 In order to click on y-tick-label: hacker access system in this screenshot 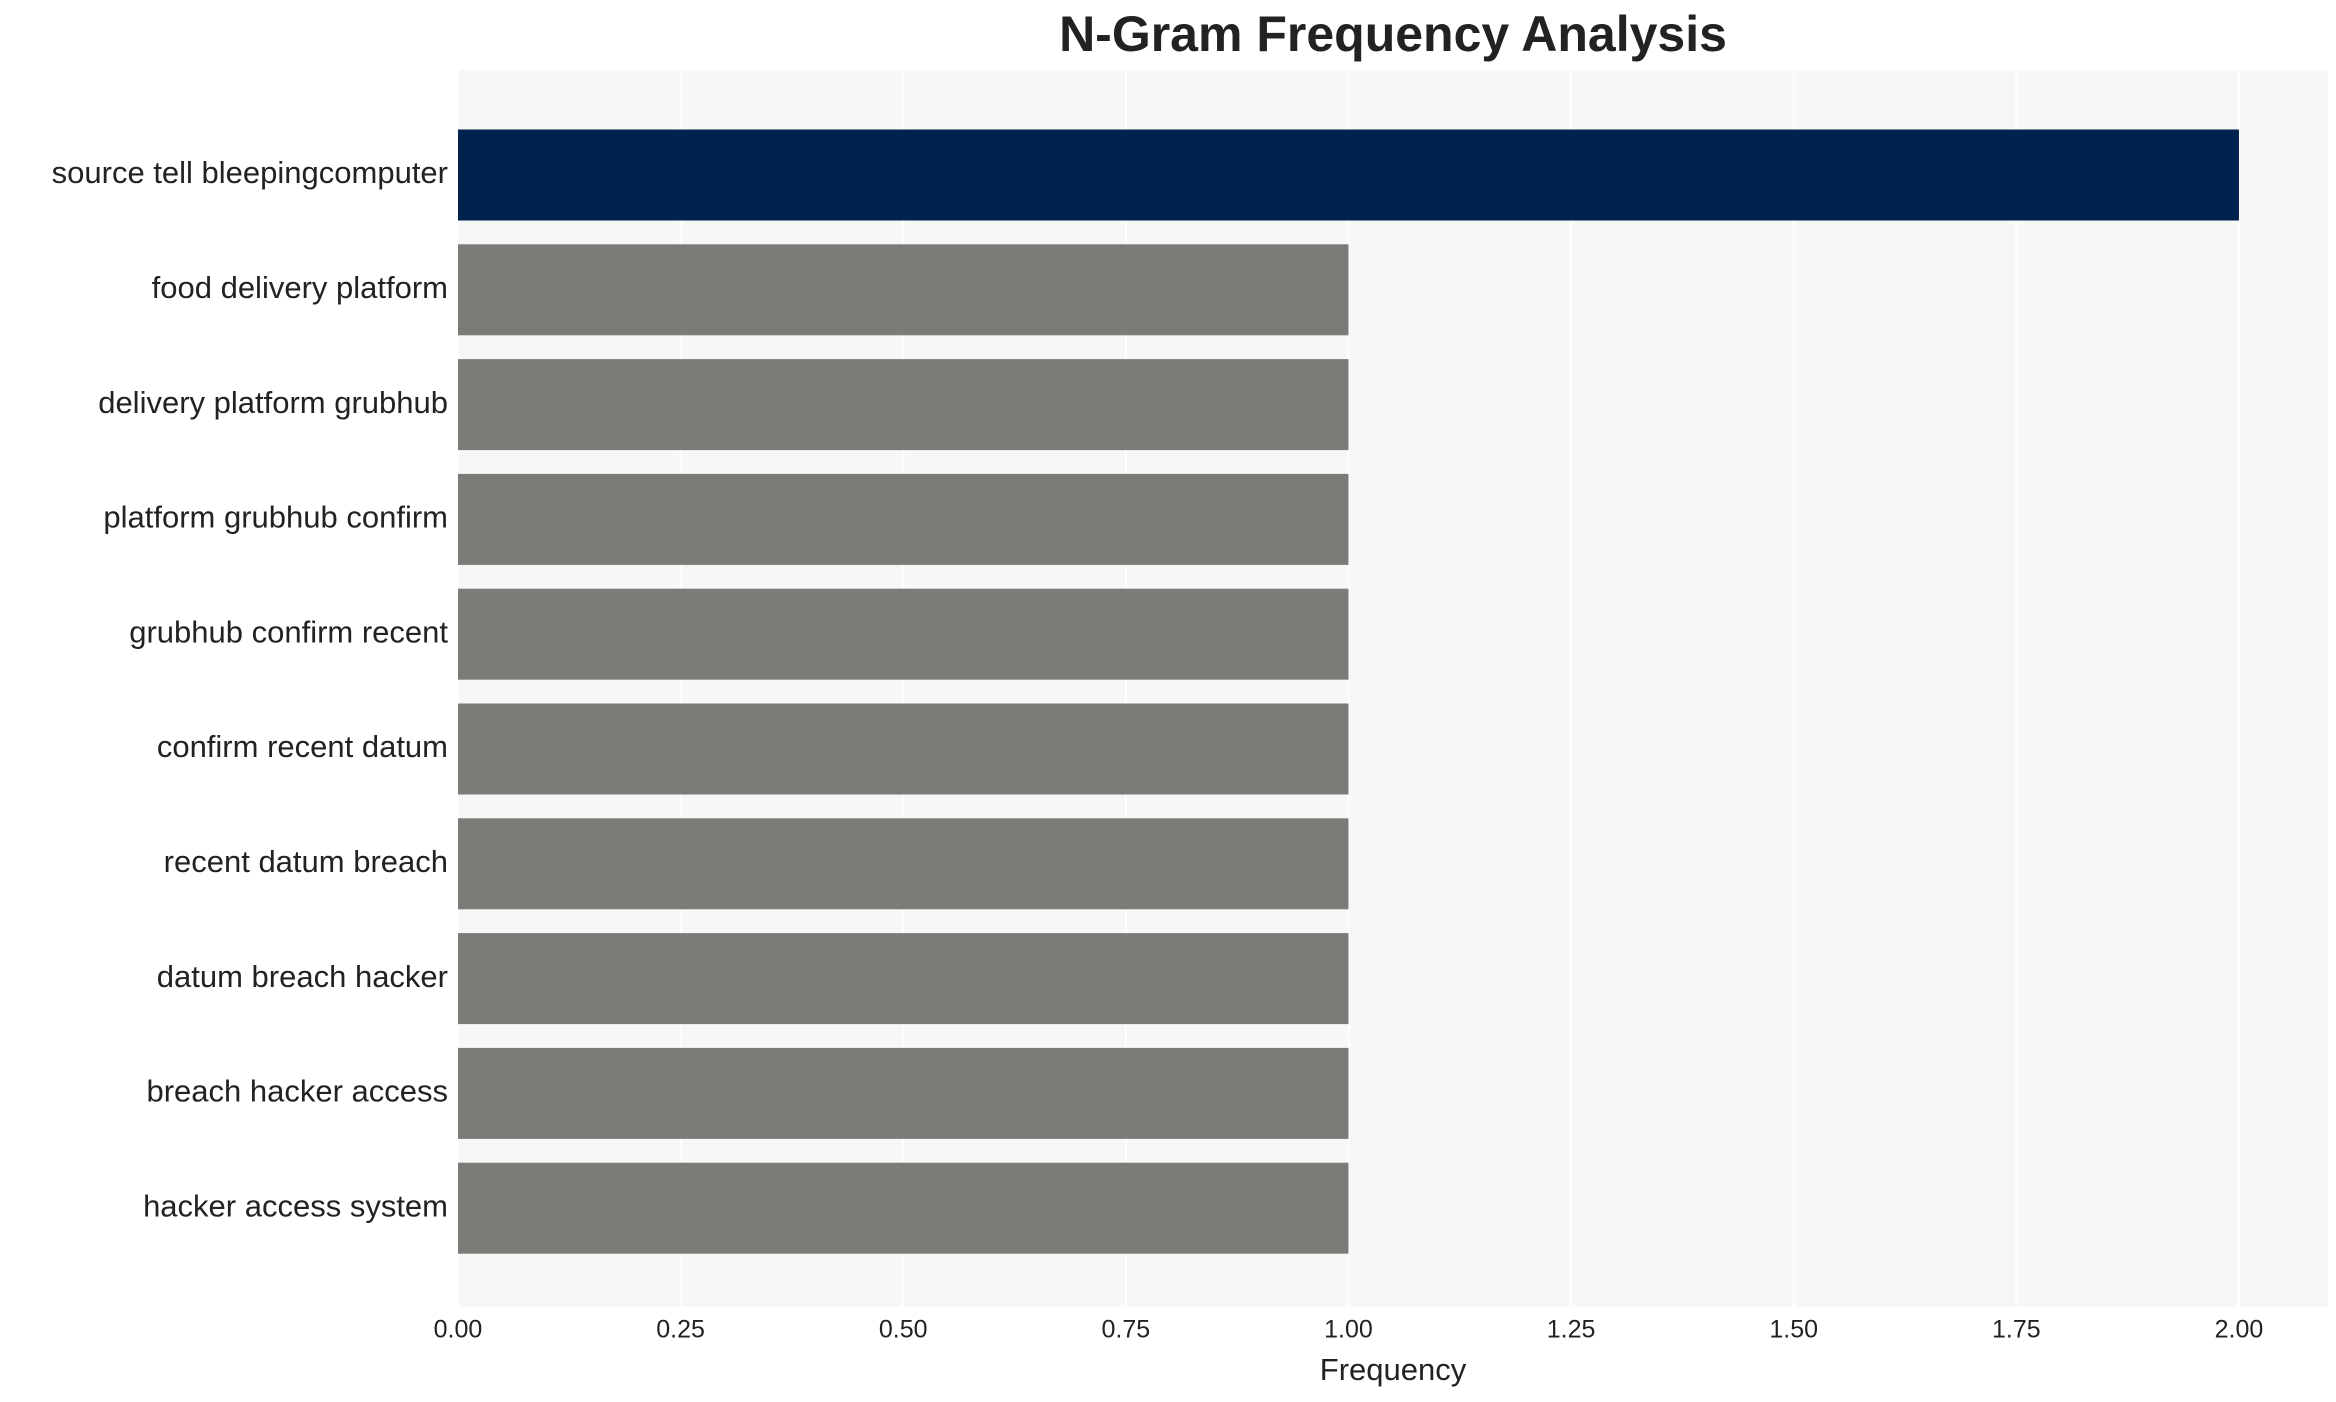, I will do `click(295, 1205)`.